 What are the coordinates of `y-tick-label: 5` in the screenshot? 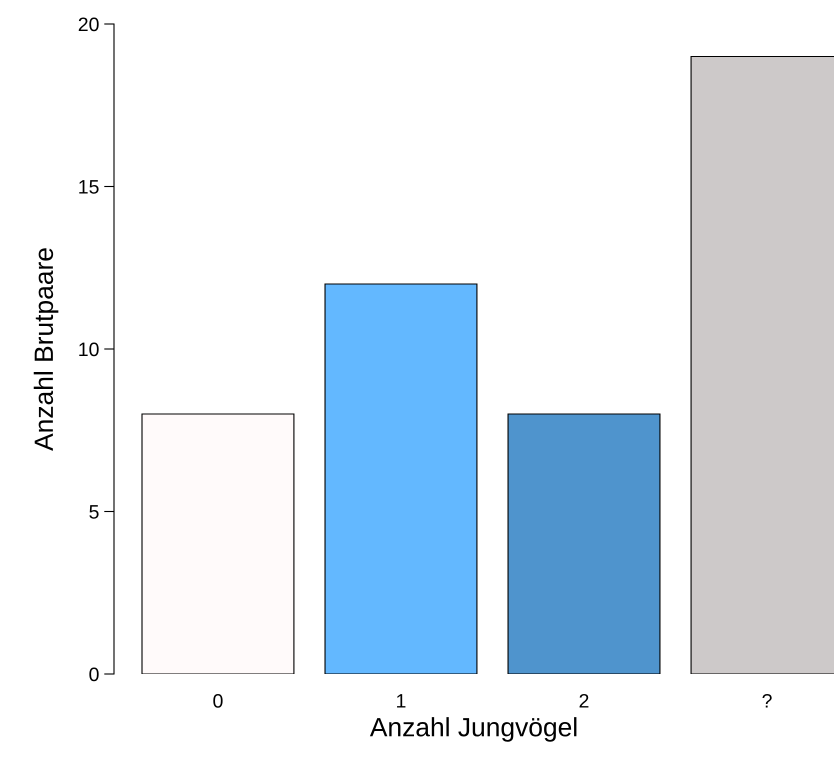 It's located at (94, 512).